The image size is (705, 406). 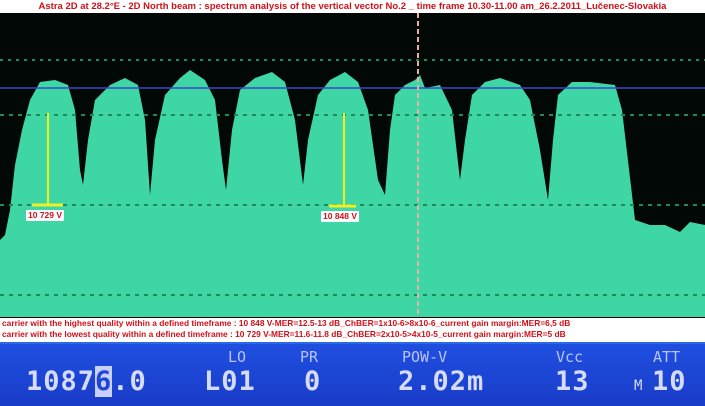 I want to click on frequency-value: 10876.0, so click(x=86, y=381).